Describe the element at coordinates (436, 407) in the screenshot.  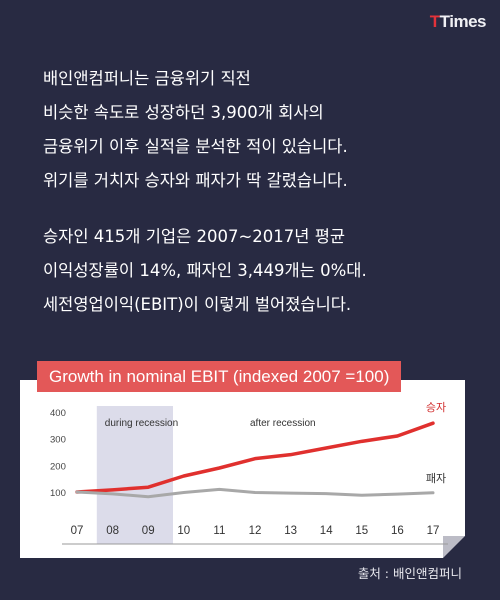
I see `series-label-winner: 승자` at that location.